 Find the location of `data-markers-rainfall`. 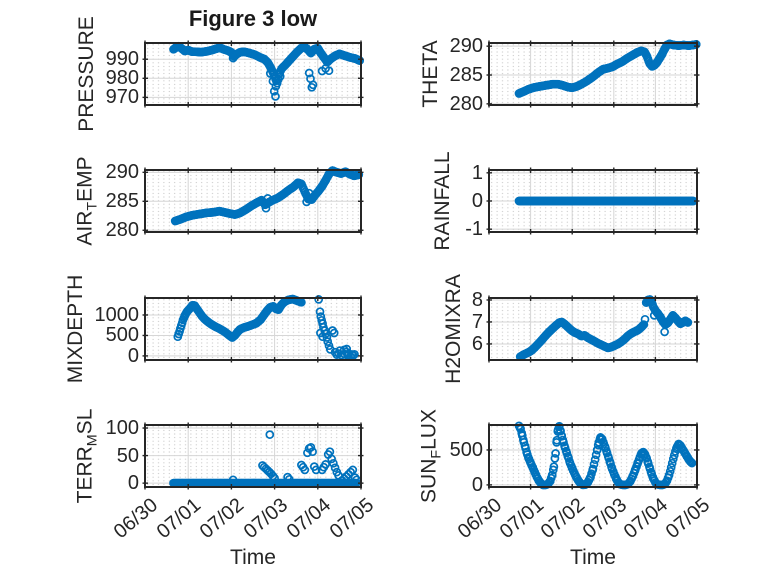

data-markers-rainfall is located at coordinates (606, 201).